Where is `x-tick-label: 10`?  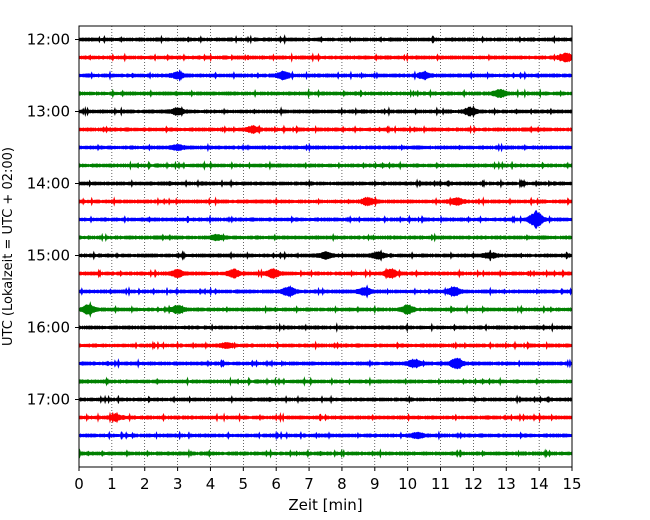
x-tick-label: 10 is located at coordinates (407, 484).